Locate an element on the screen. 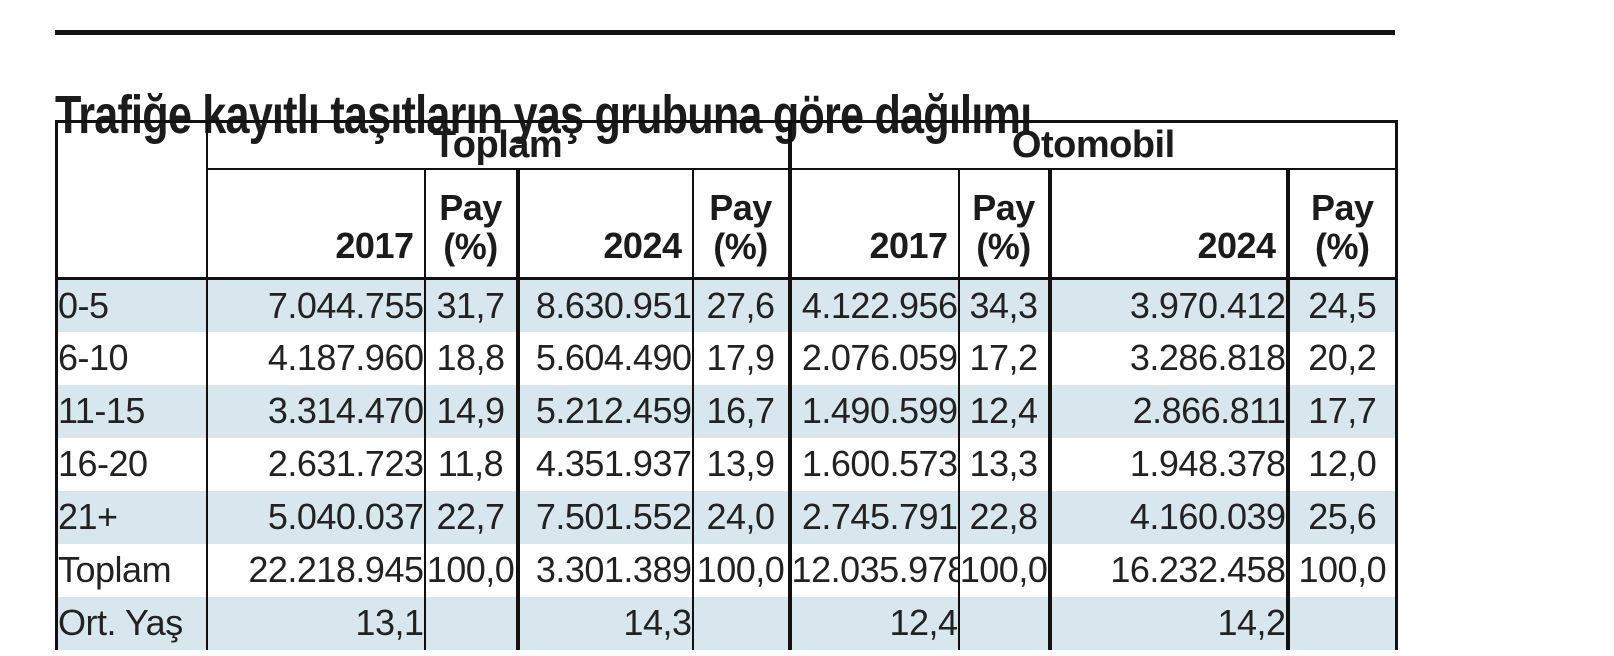 This screenshot has width=1614, height=656. top-rule is located at coordinates (725, 32).